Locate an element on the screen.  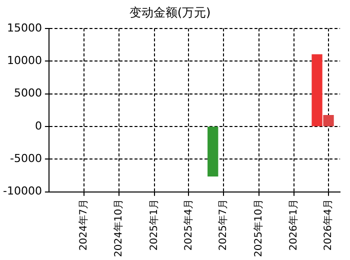
x-tick-label: 2024年10月 is located at coordinates (118, 228).